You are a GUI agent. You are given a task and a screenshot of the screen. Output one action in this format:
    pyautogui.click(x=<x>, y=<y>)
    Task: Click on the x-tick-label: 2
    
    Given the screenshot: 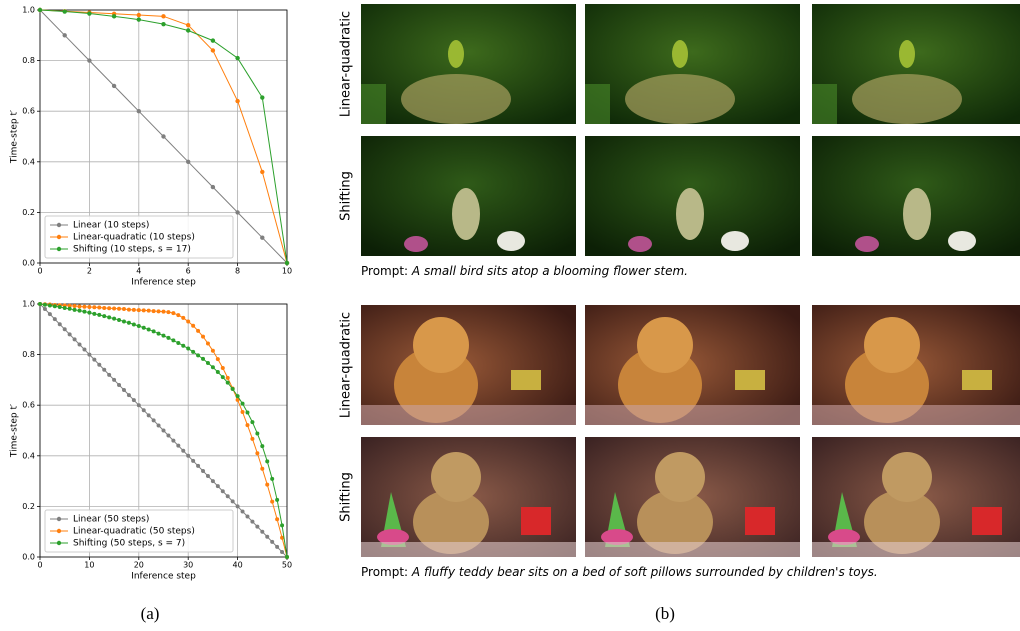 What is the action you would take?
    pyautogui.click(x=89, y=271)
    